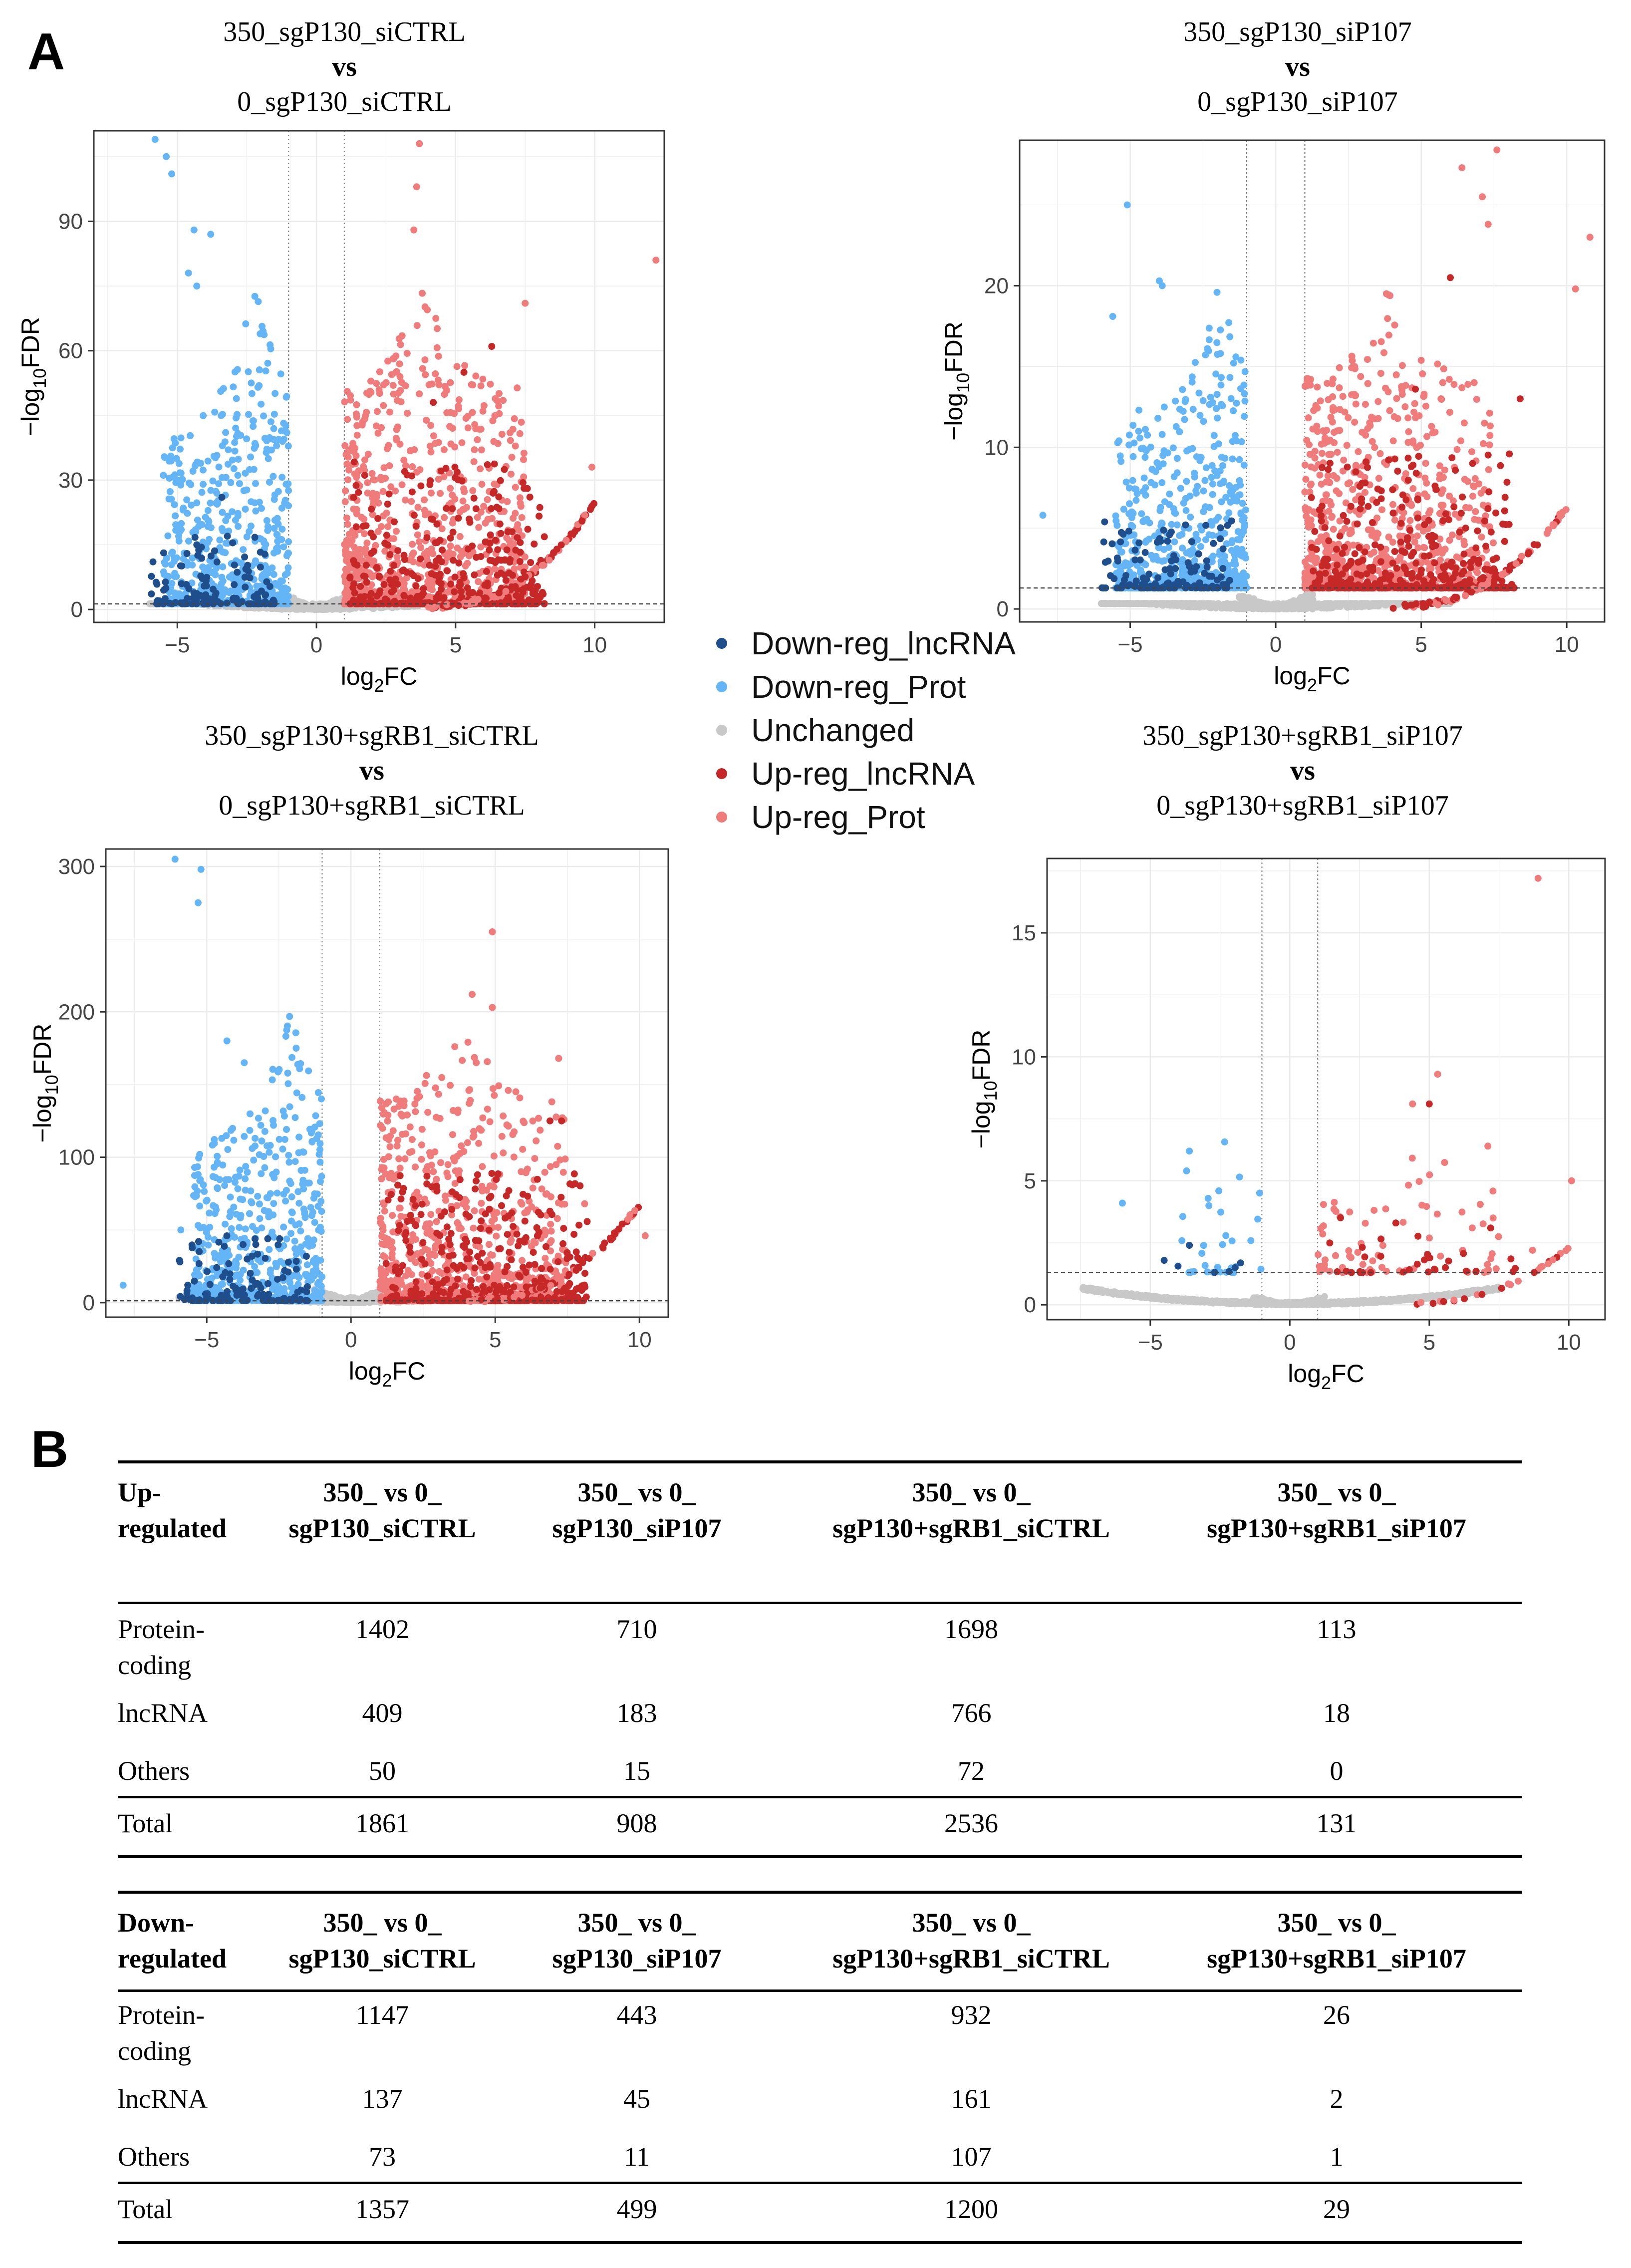 Image resolution: width=1631 pixels, height=2268 pixels. Describe the element at coordinates (70, 480) in the screenshot. I see `y-tick-label: 30` at that location.